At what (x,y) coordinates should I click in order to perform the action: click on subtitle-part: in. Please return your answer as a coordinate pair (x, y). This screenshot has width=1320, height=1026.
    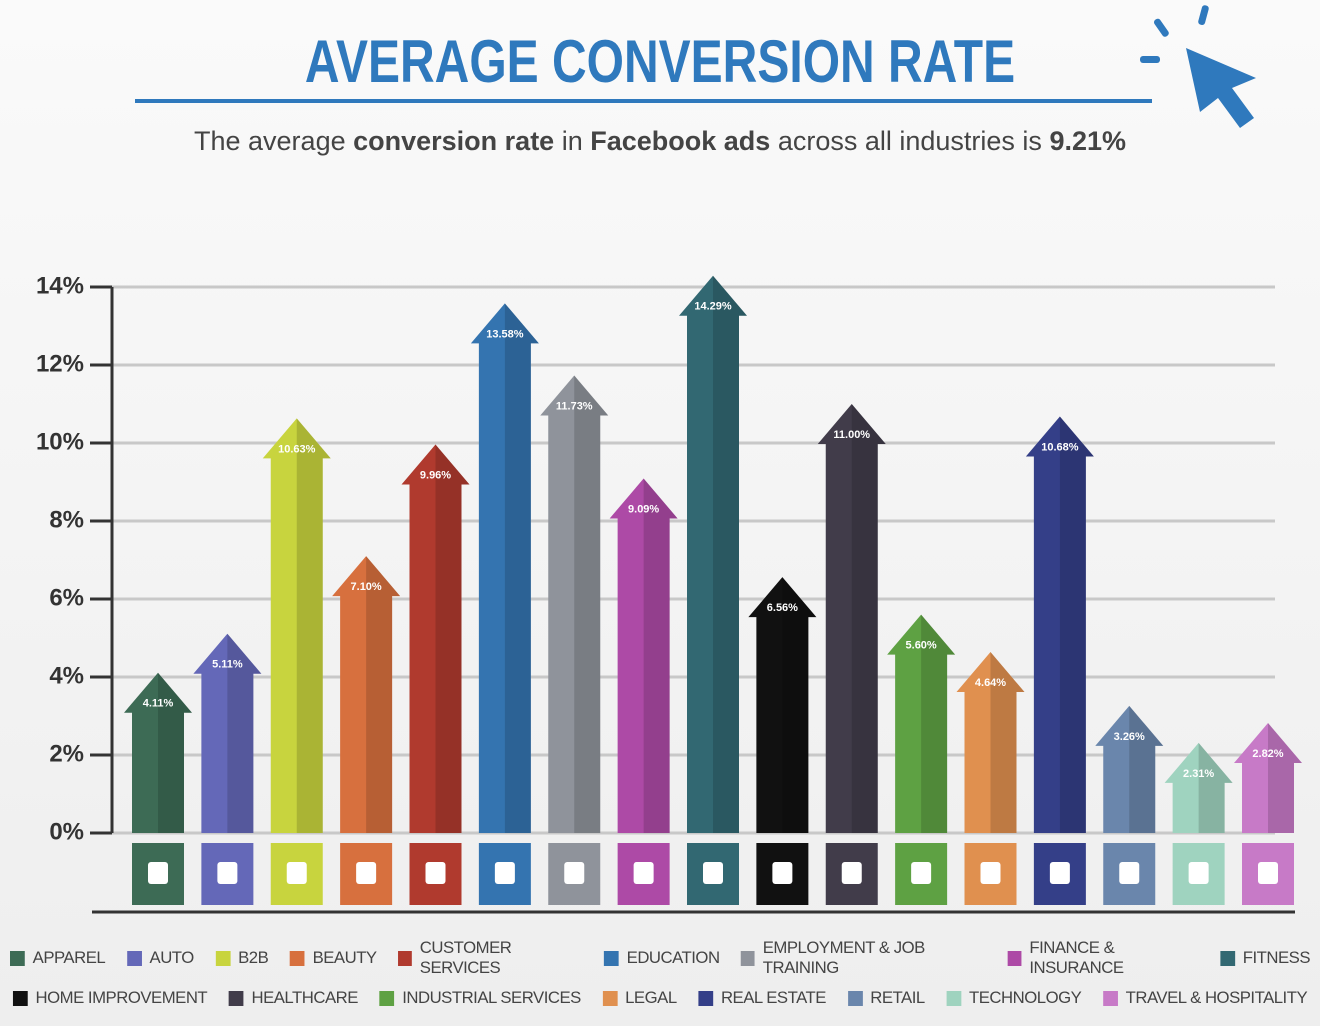
    Looking at the image, I should click on (572, 141).